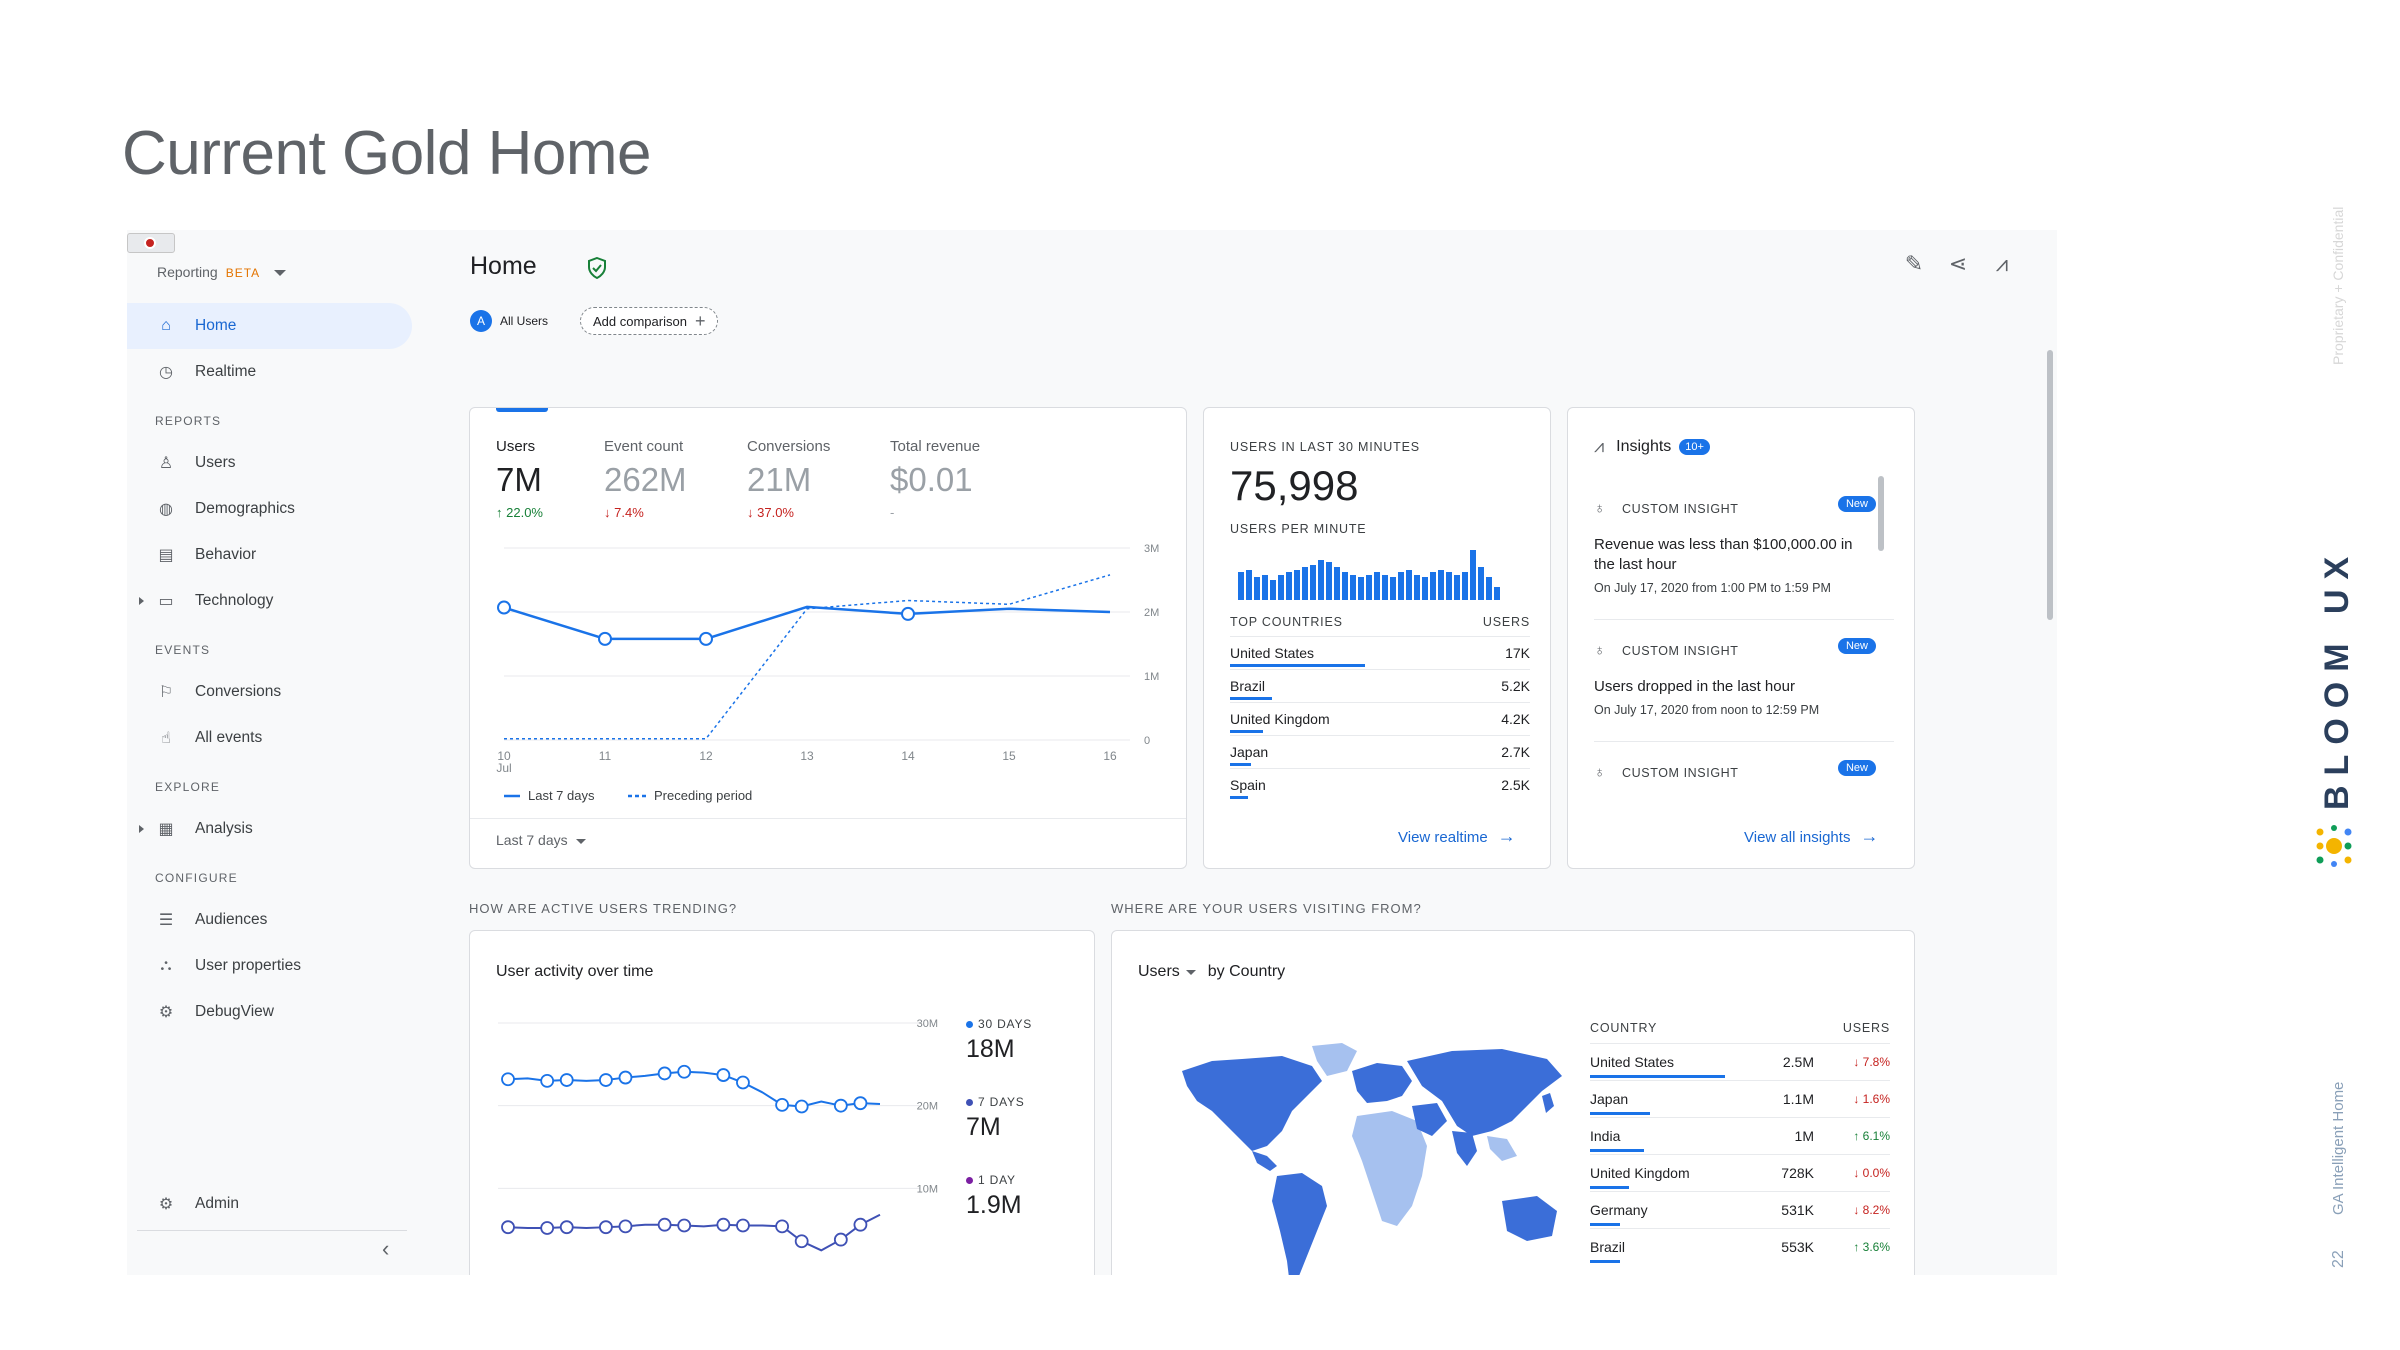 Image resolution: width=2400 pixels, height=1350 pixels. What do you see at coordinates (645, 479) in the screenshot?
I see `metric-tab-event-count: Event count 262M ↓ 7.4%` at bounding box center [645, 479].